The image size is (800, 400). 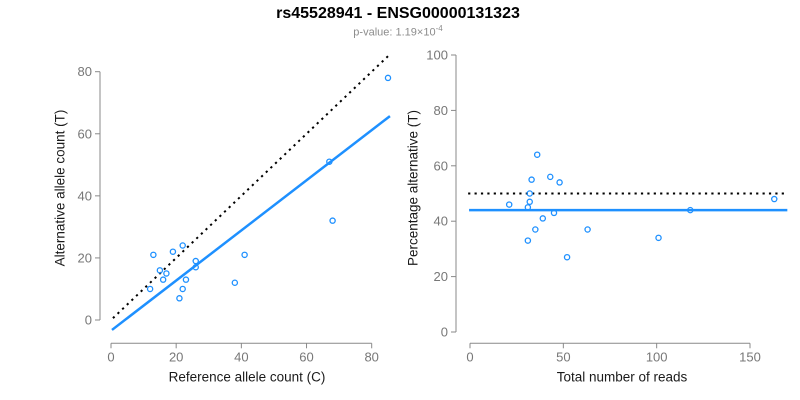 What do you see at coordinates (85, 195) in the screenshot?
I see `left-y-tick-label: 40` at bounding box center [85, 195].